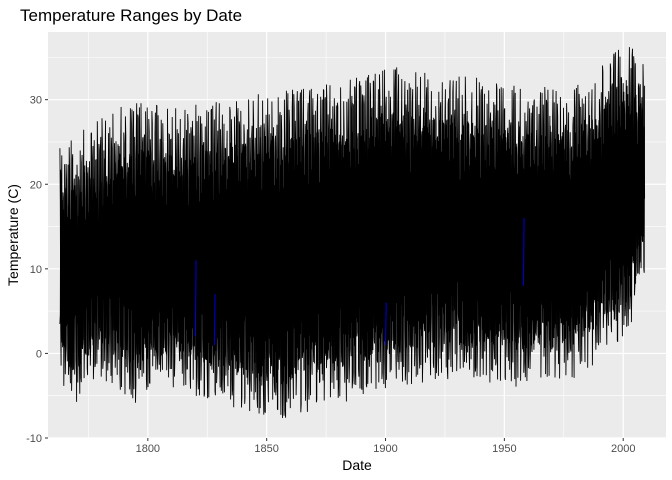  What do you see at coordinates (148, 449) in the screenshot?
I see `x-tick-label: 1800` at bounding box center [148, 449].